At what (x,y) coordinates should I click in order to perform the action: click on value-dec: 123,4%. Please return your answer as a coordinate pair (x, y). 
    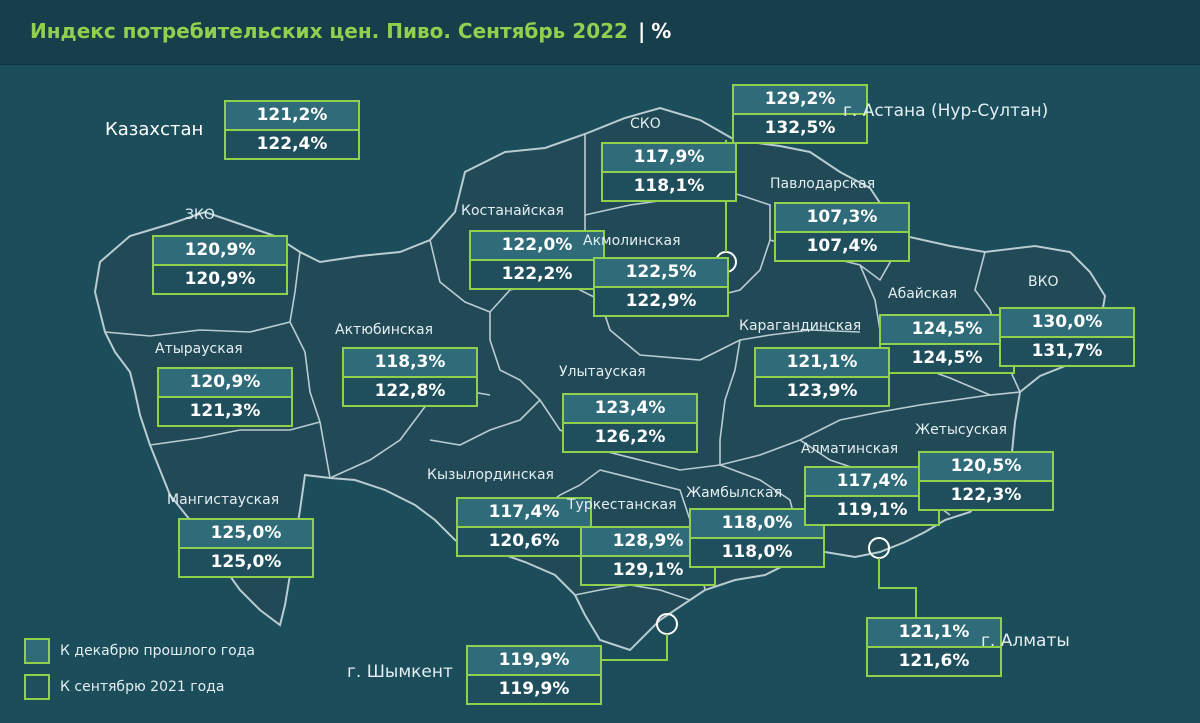
    Looking at the image, I should click on (630, 409).